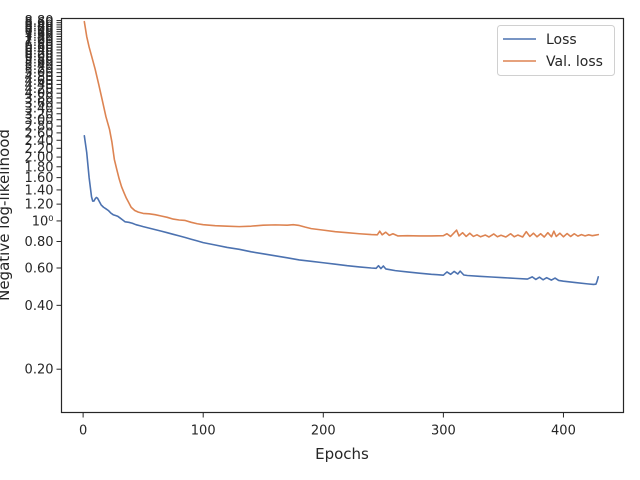  I want to click on y-tick-label: 7.20, so click(39, 40).